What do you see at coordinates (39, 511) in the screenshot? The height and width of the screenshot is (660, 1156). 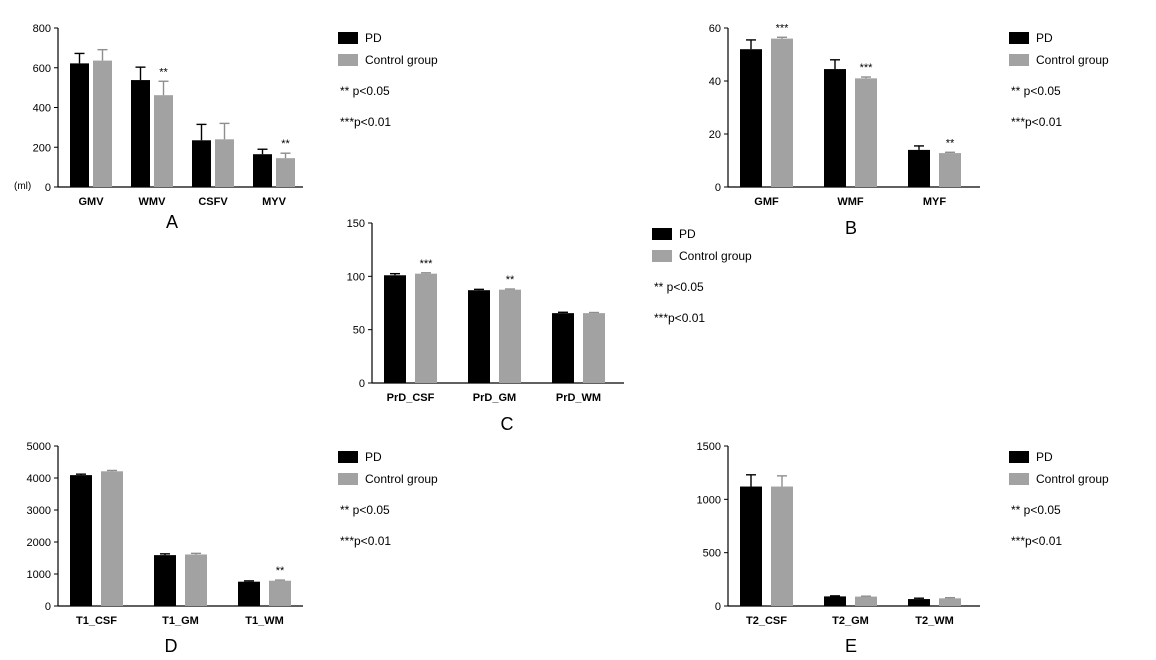 I see `panel-d-ytick-label: 3000` at bounding box center [39, 511].